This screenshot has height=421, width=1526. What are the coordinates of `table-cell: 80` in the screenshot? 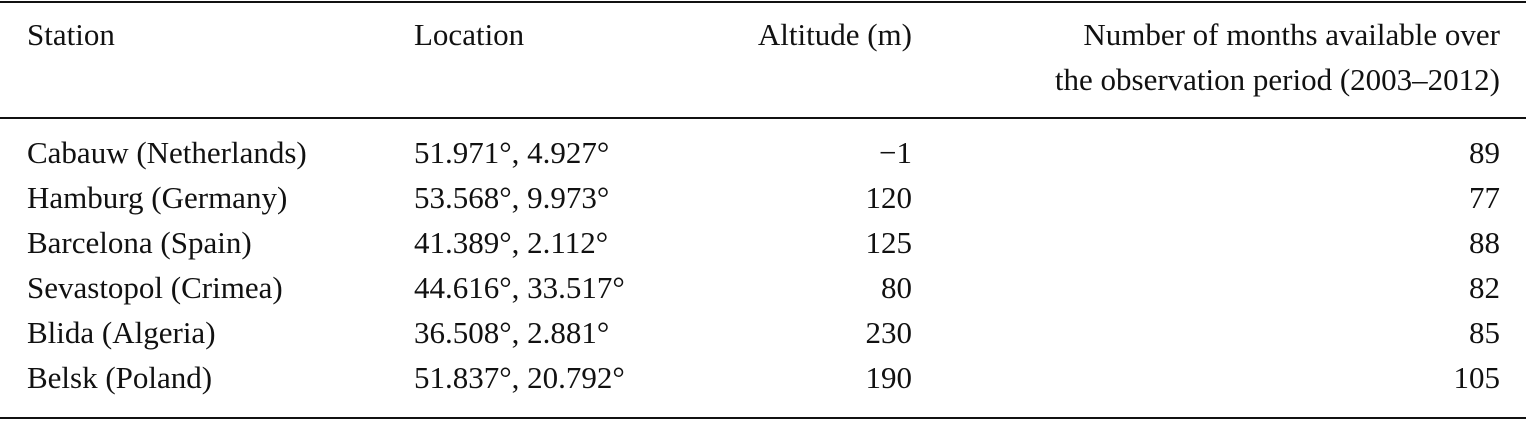 It's located at (896, 287).